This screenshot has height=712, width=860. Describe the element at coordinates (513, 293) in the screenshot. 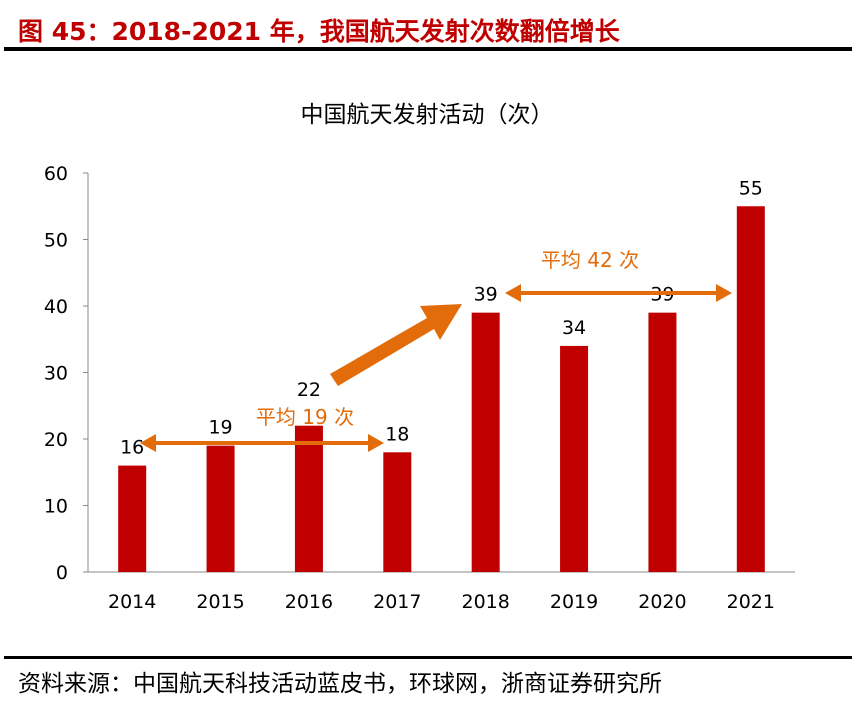

I see `avg-arrow-2018-2021-head-left` at that location.